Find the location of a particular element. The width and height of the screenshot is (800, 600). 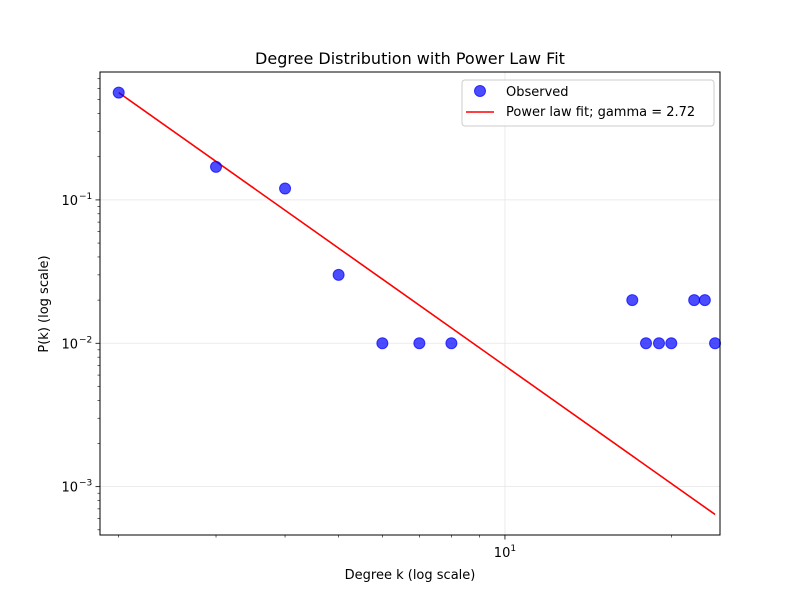

y-axis-label: P(k) (log scale) is located at coordinates (44, 303).